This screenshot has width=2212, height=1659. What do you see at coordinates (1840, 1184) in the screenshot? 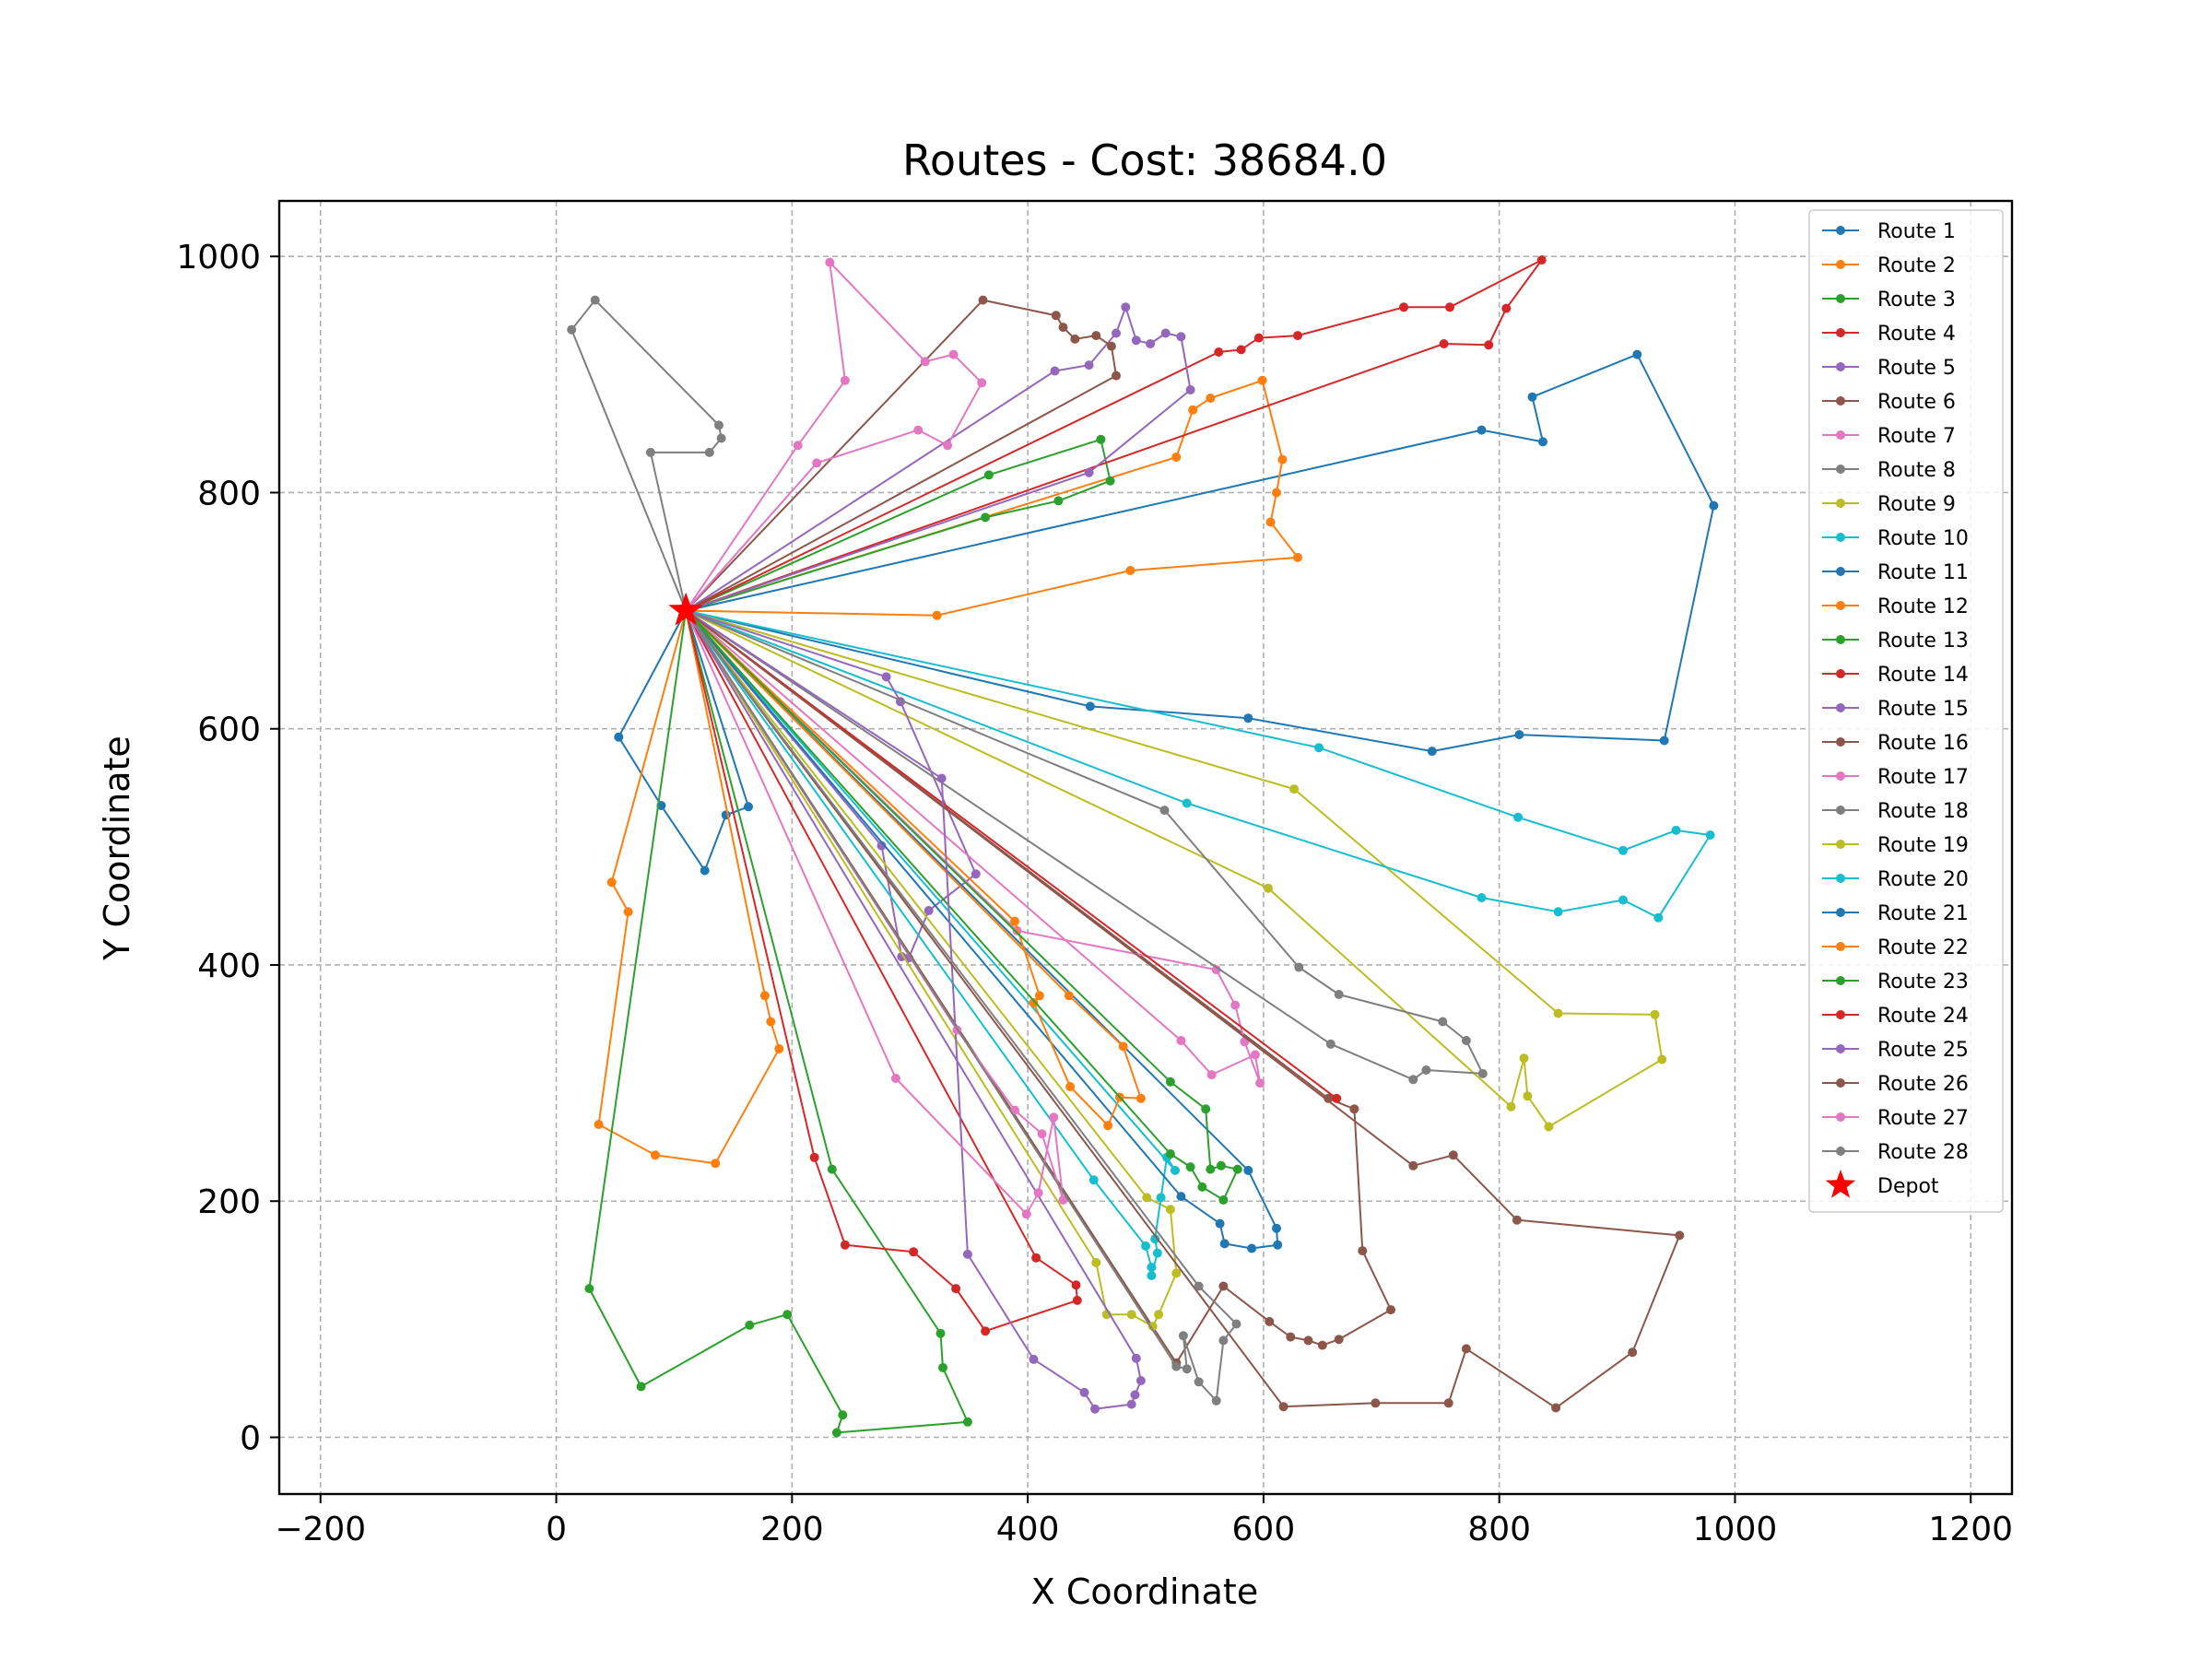
I see `legend-depot-star-icon` at bounding box center [1840, 1184].